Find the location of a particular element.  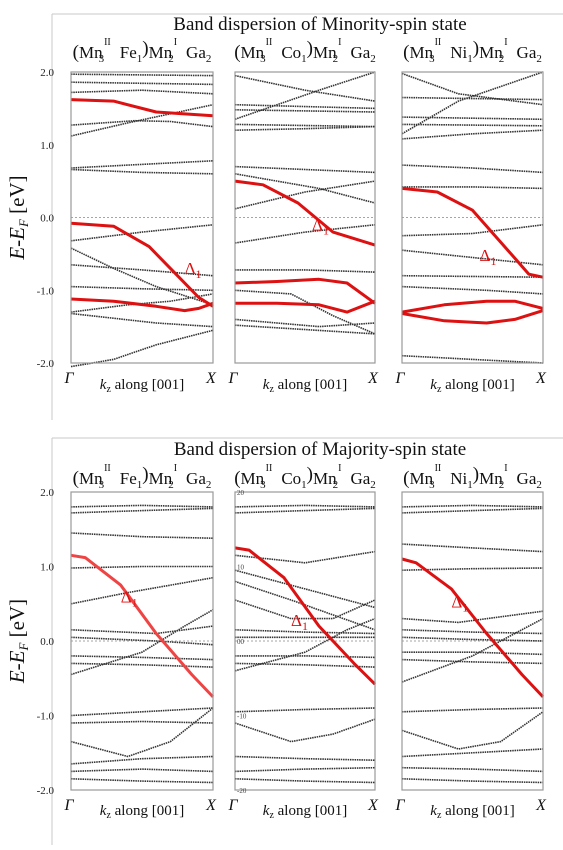

panel-label: (Mn3IIFe1)Mn2IGa2 is located at coordinates (142, 51).